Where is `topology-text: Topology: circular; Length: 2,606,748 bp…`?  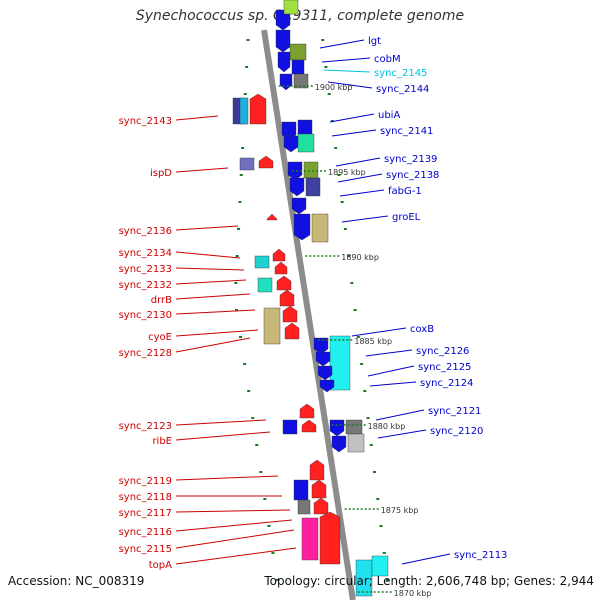 topology-text: Topology: circular; Length: 2,606,748 bp… is located at coordinates (429, 581).